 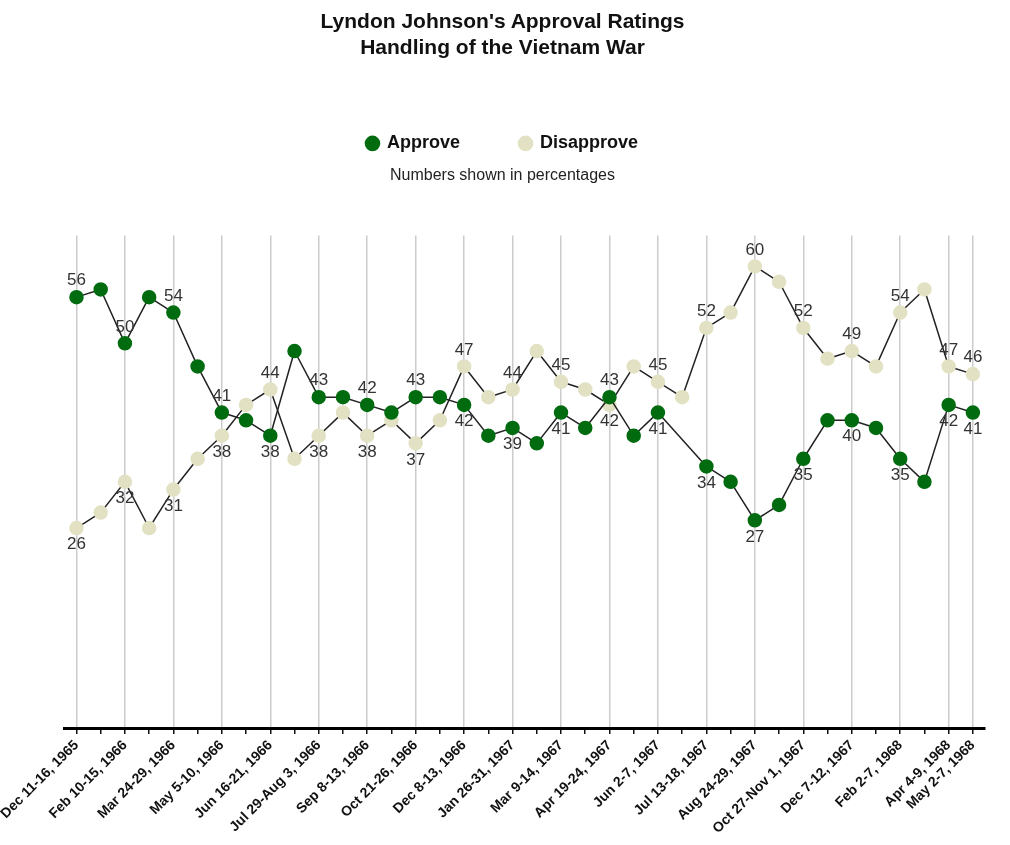 I want to click on data-label: 56, so click(x=76, y=280).